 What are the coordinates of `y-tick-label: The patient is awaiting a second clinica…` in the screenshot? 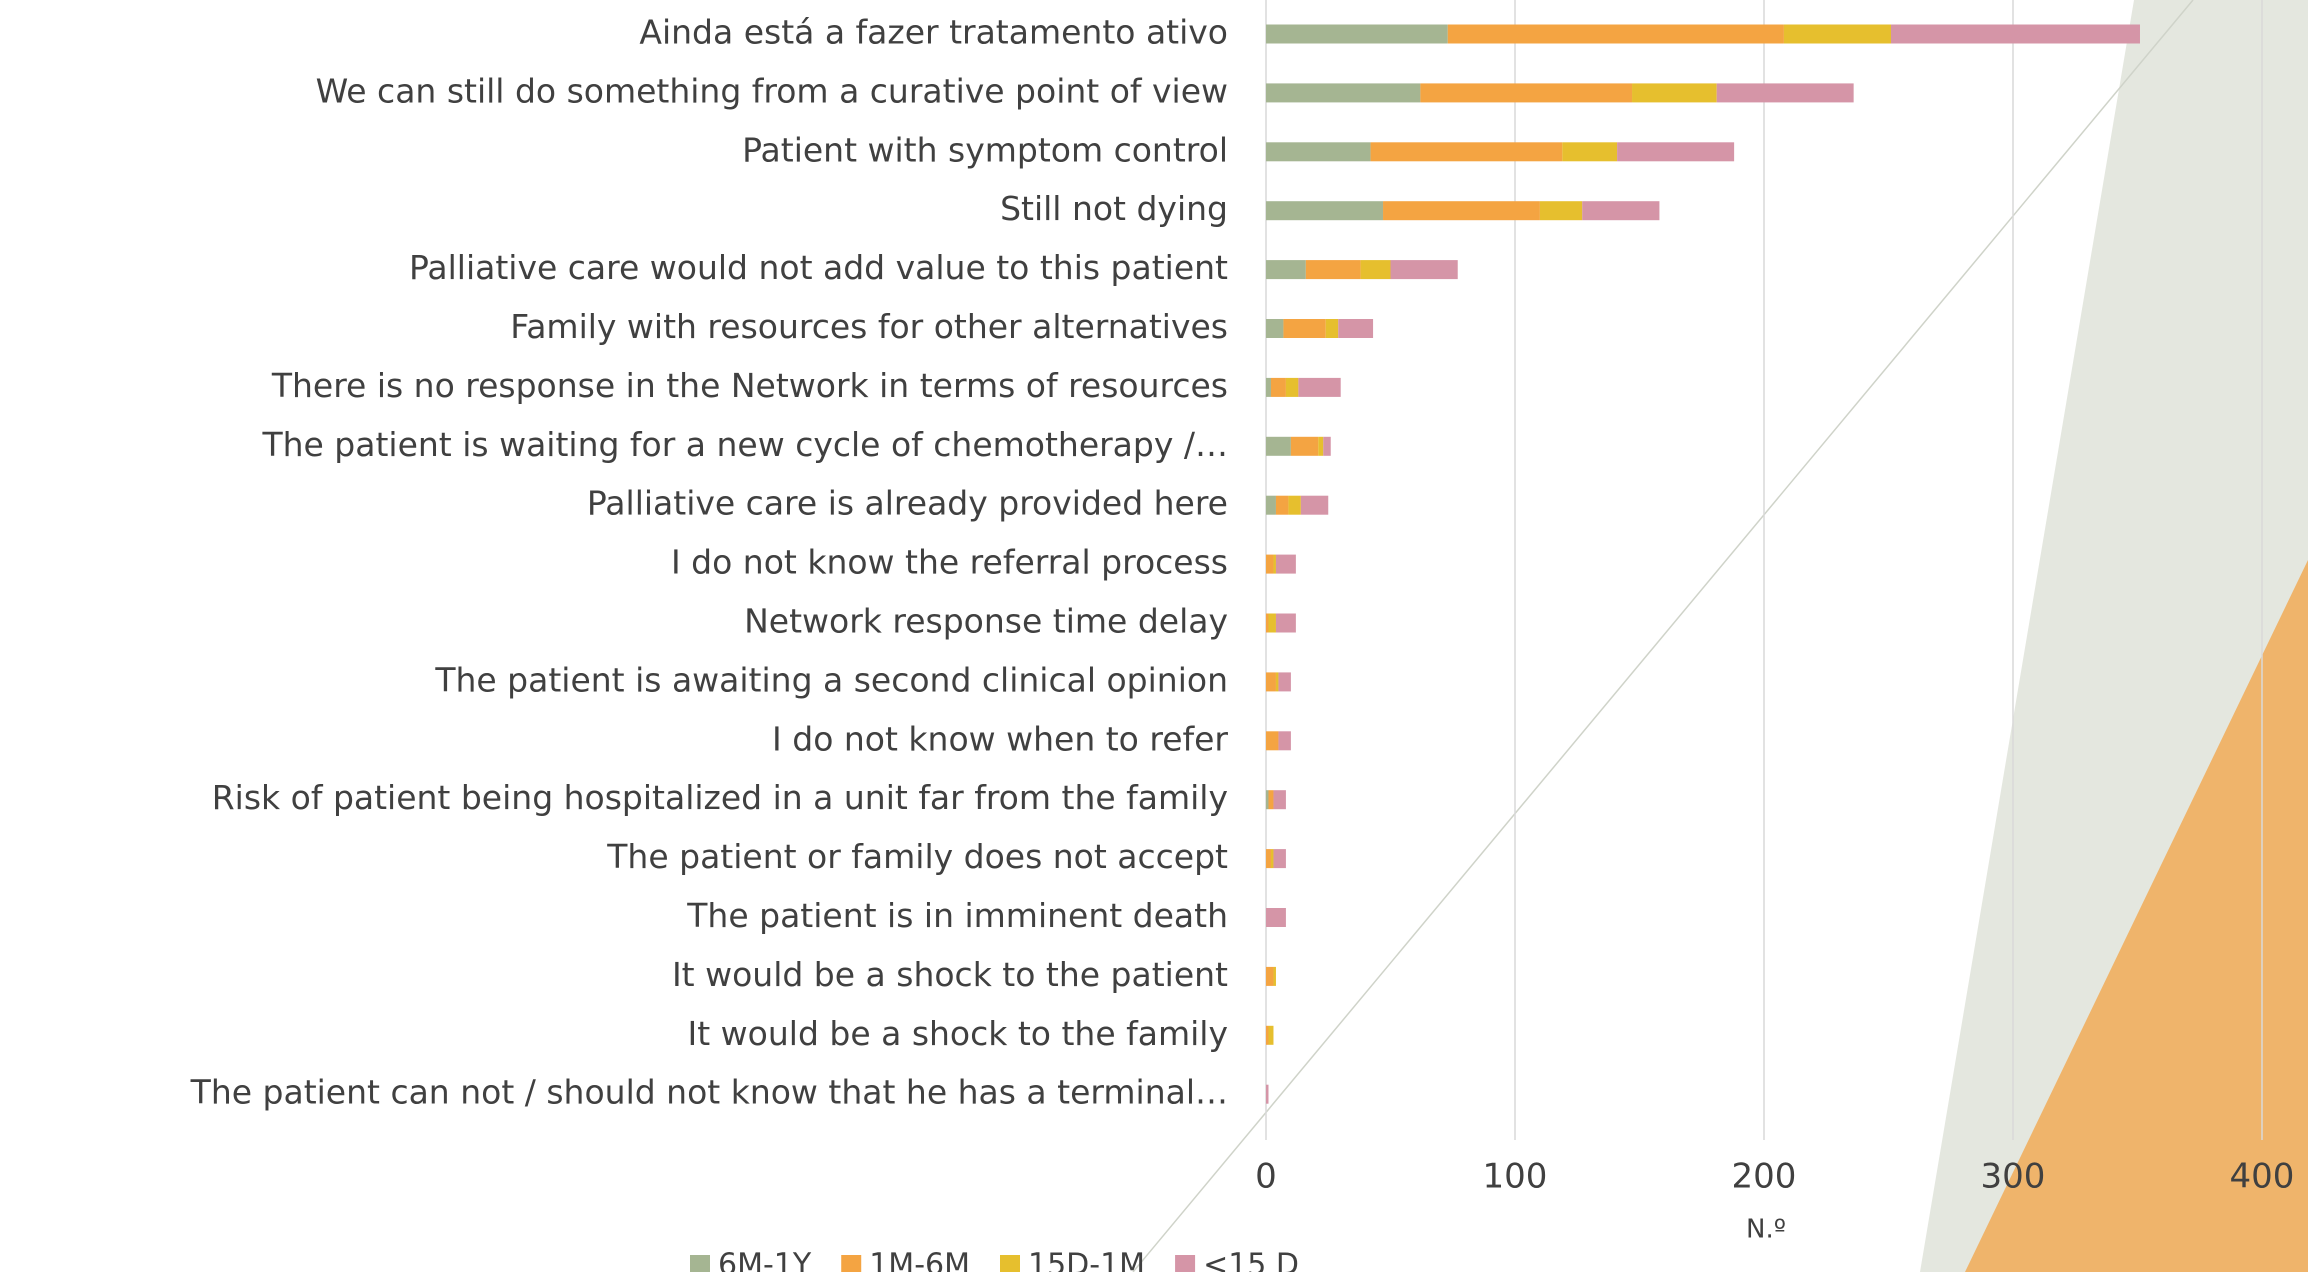 It's located at (831, 679).